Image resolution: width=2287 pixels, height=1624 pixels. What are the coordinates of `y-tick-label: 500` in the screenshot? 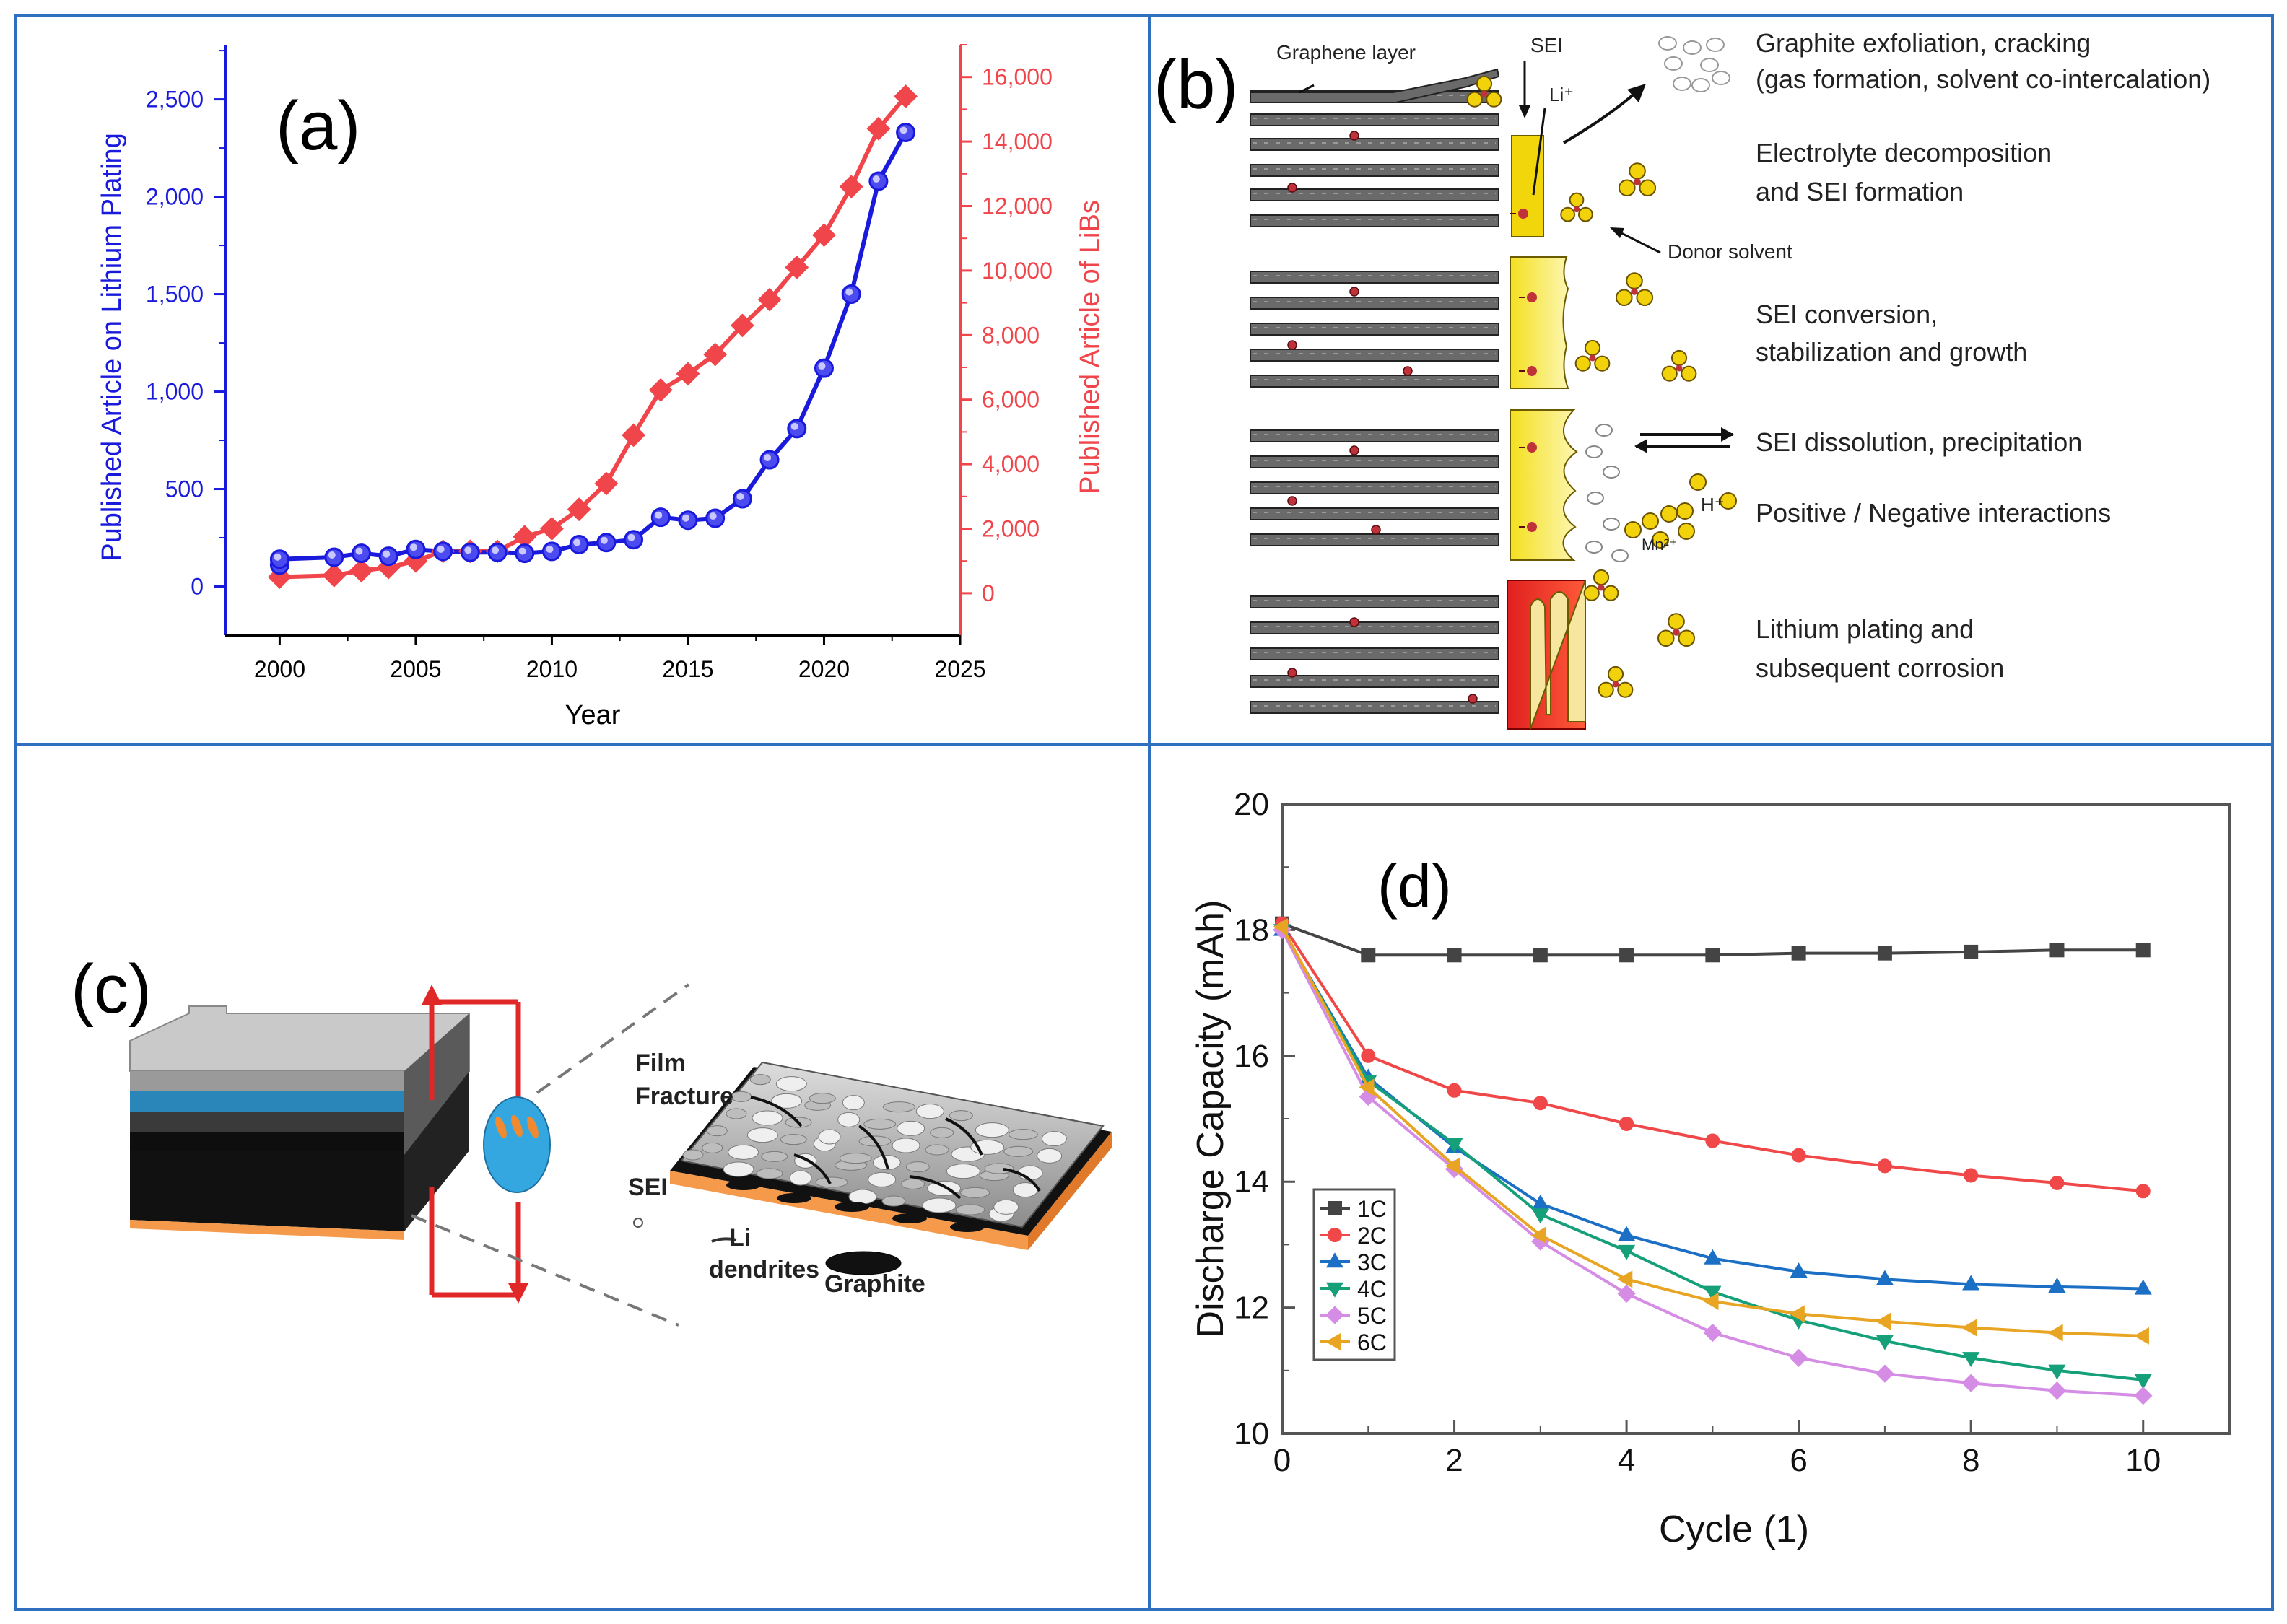 It's located at (184, 489).